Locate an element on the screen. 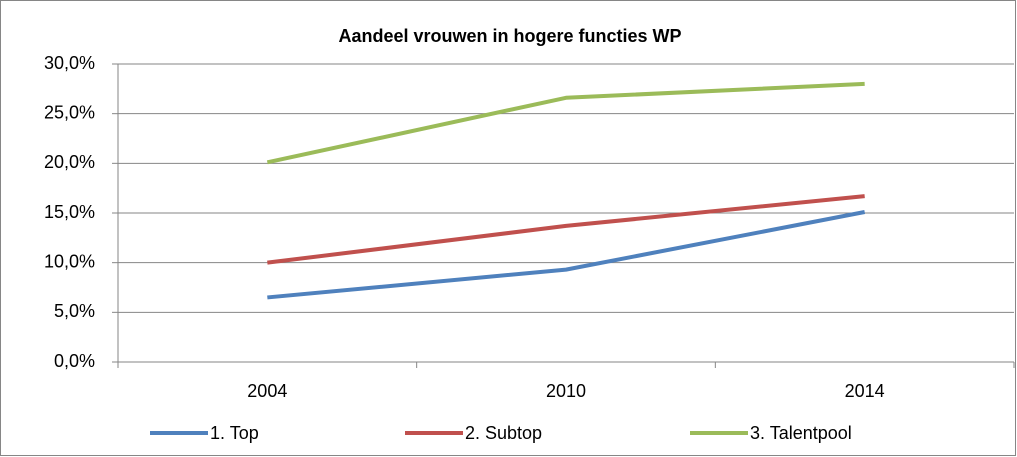 This screenshot has height=457, width=1017. x-tick-label: 2010 is located at coordinates (566, 391).